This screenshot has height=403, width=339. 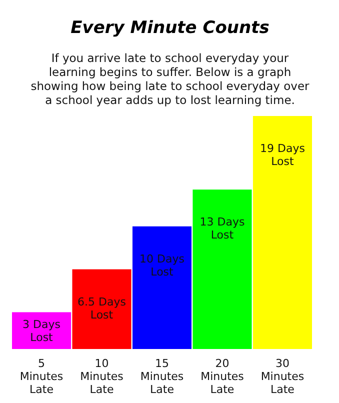 I want to click on data-label: 6.5 Days Lost, so click(x=102, y=308).